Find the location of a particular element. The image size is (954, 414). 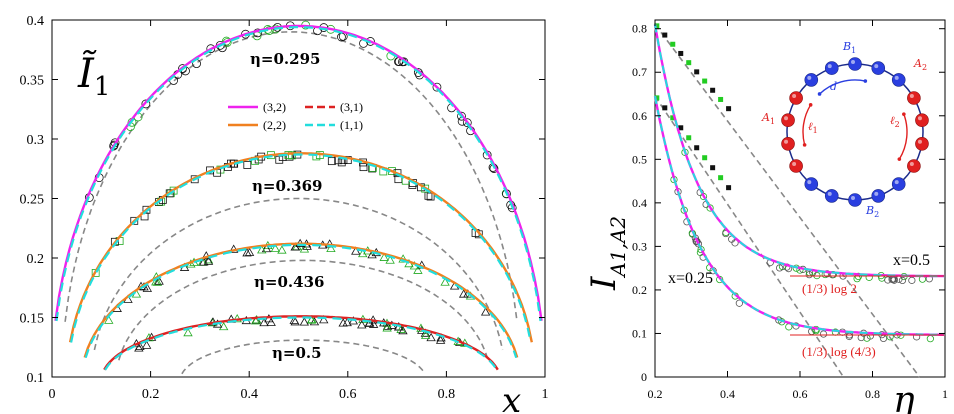

lower-x-annotation: x=0.25 is located at coordinates (690, 278).